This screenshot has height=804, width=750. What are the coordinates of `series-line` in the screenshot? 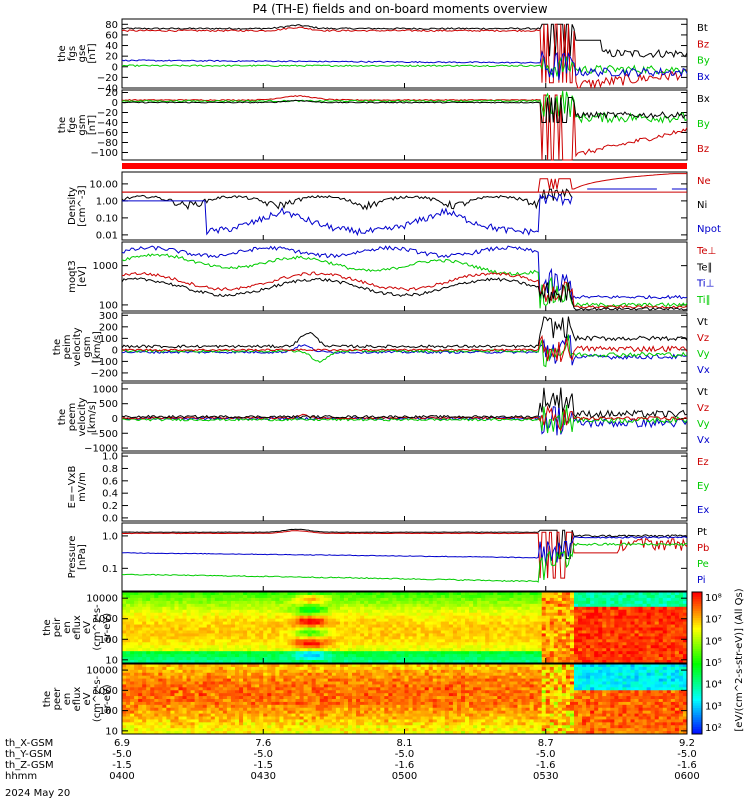 It's located at (404, 290).